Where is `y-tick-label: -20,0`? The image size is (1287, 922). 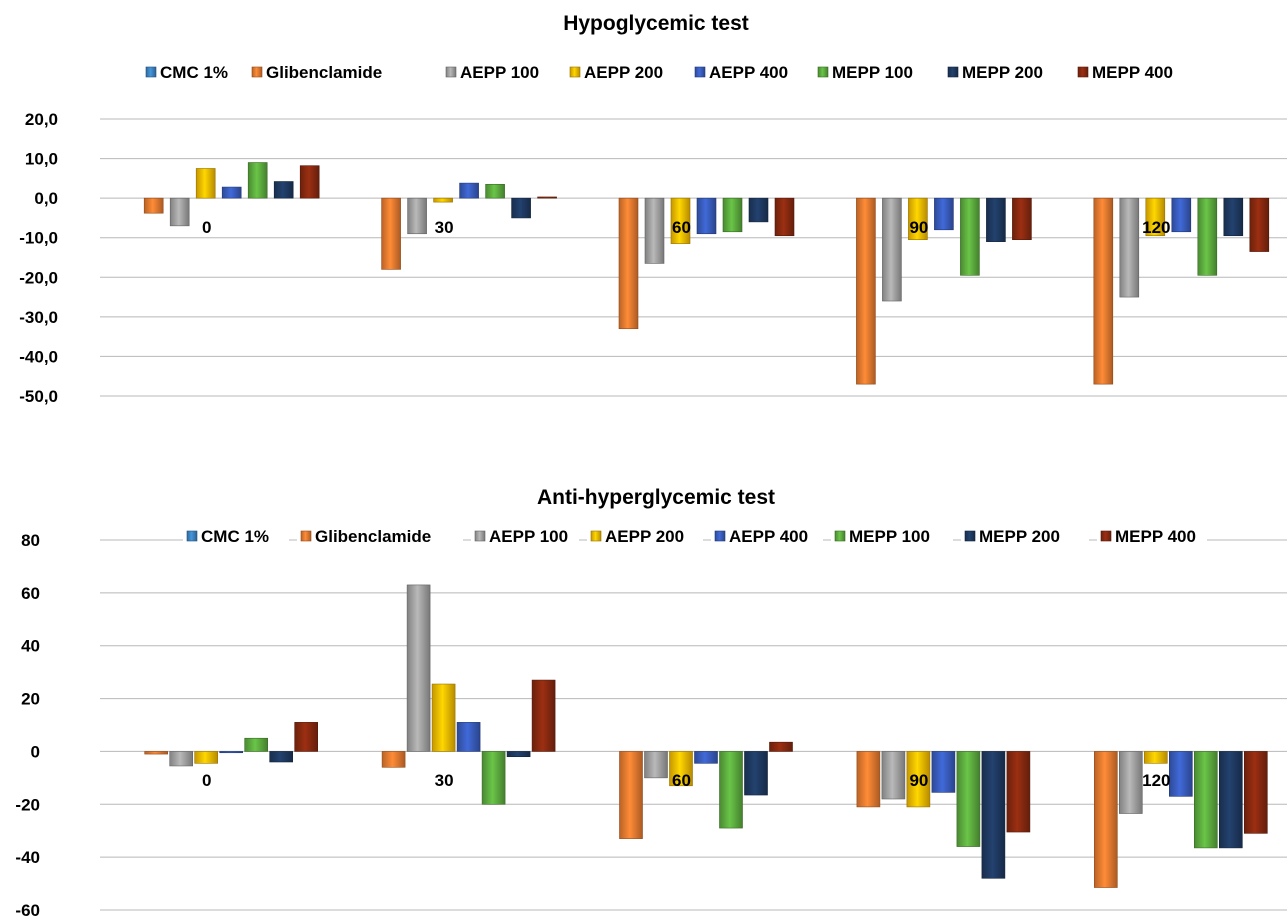 y-tick-label: -20,0 is located at coordinates (38, 277).